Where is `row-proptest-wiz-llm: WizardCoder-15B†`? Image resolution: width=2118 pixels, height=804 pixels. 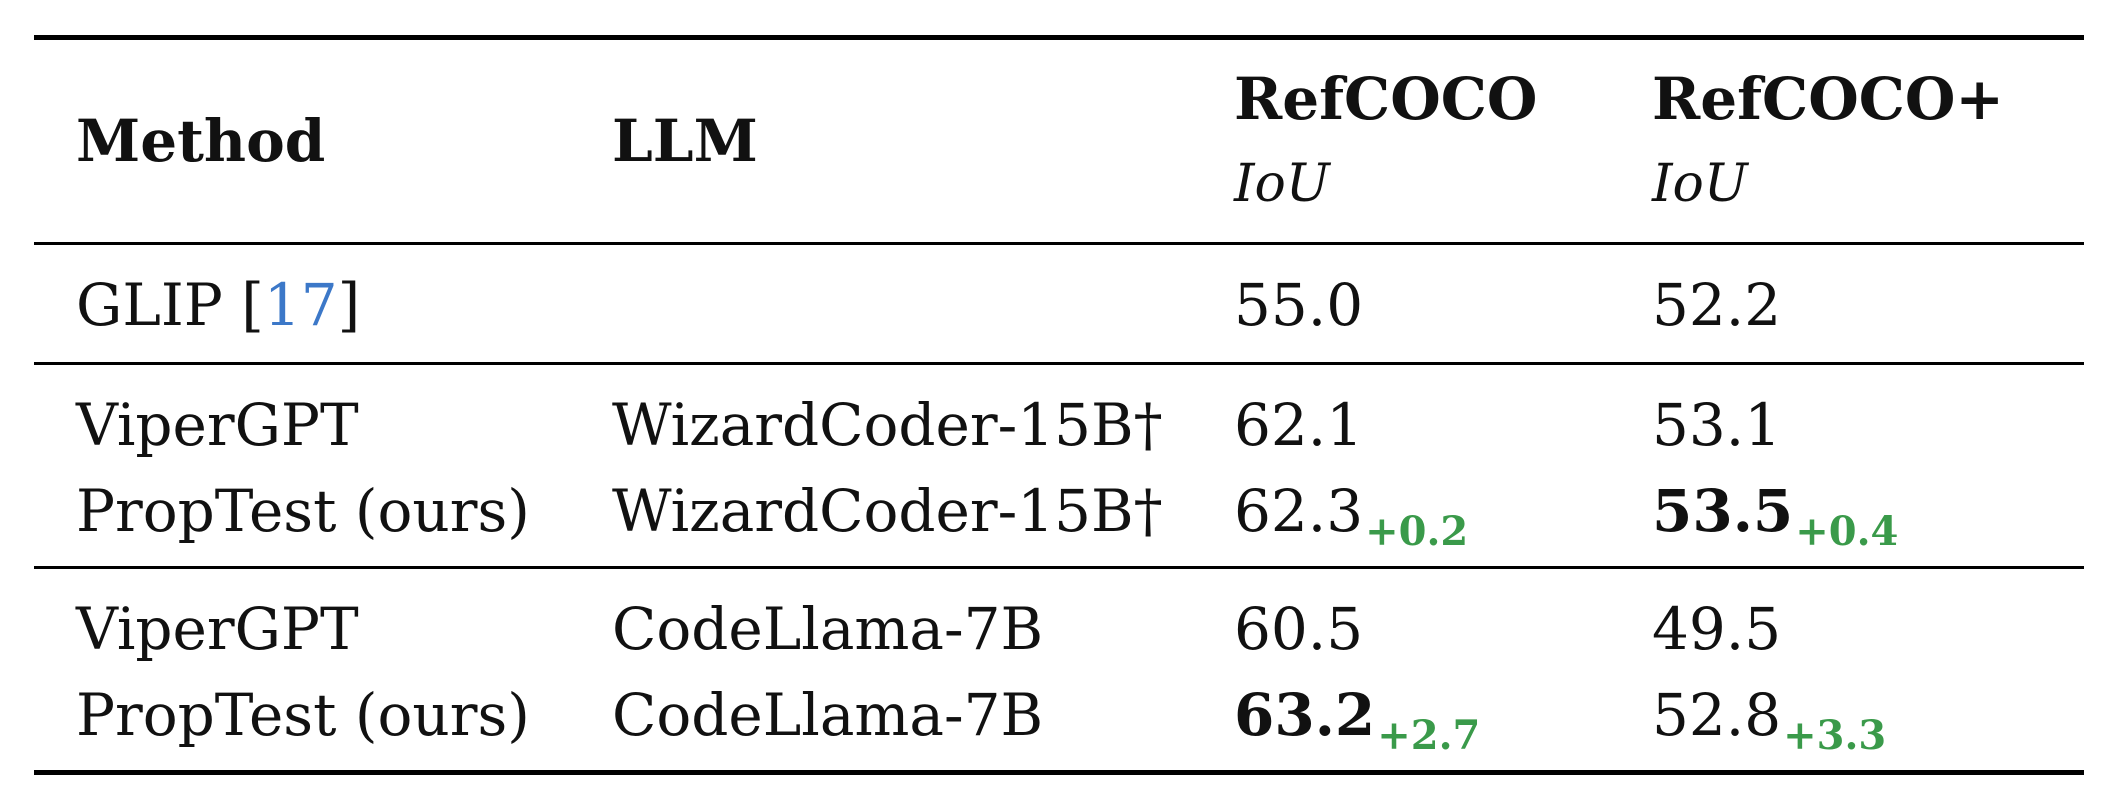
row-proptest-wiz-llm: WizardCoder-15B† is located at coordinates (887, 511).